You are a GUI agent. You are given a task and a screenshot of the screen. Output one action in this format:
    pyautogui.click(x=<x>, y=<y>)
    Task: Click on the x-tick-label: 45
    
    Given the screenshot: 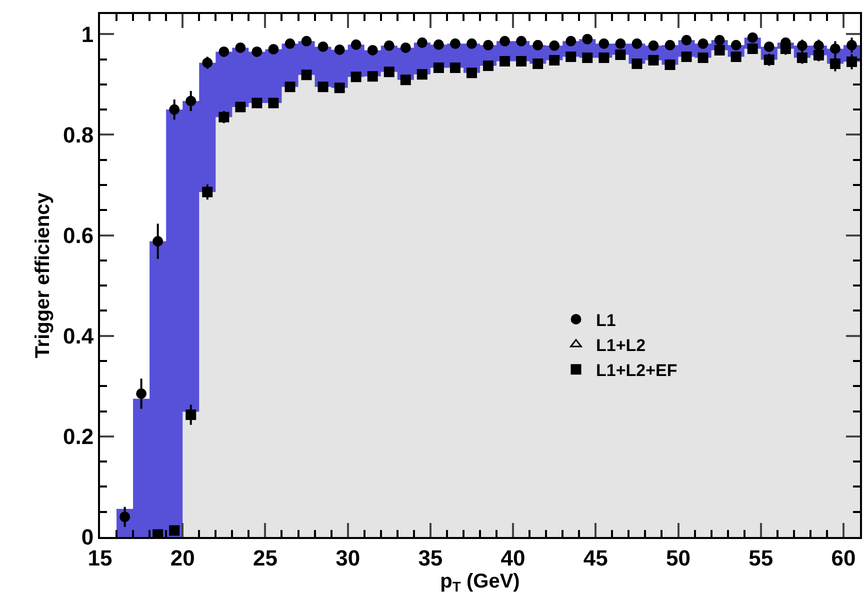 What is the action you would take?
    pyautogui.click(x=595, y=557)
    